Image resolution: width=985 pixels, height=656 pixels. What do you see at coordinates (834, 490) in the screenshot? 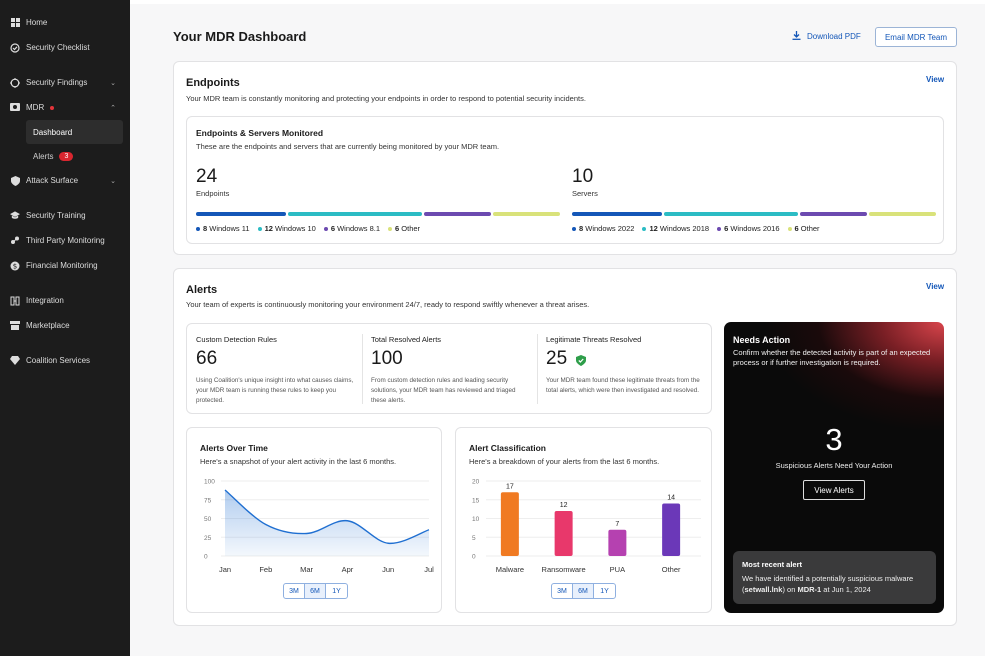
I see `view-alerts-button: View Alerts` at bounding box center [834, 490].